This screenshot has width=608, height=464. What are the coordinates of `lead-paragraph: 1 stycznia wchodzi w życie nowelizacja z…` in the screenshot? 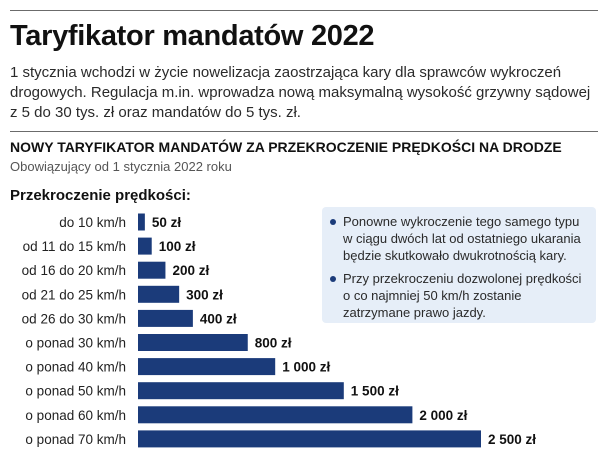 It's located at (300, 92).